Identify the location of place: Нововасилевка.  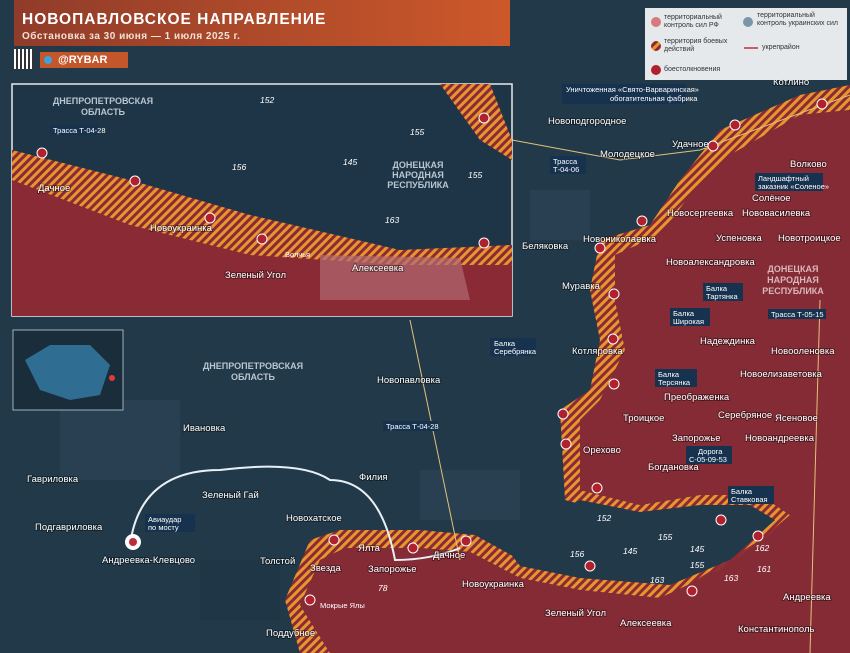
(776, 213).